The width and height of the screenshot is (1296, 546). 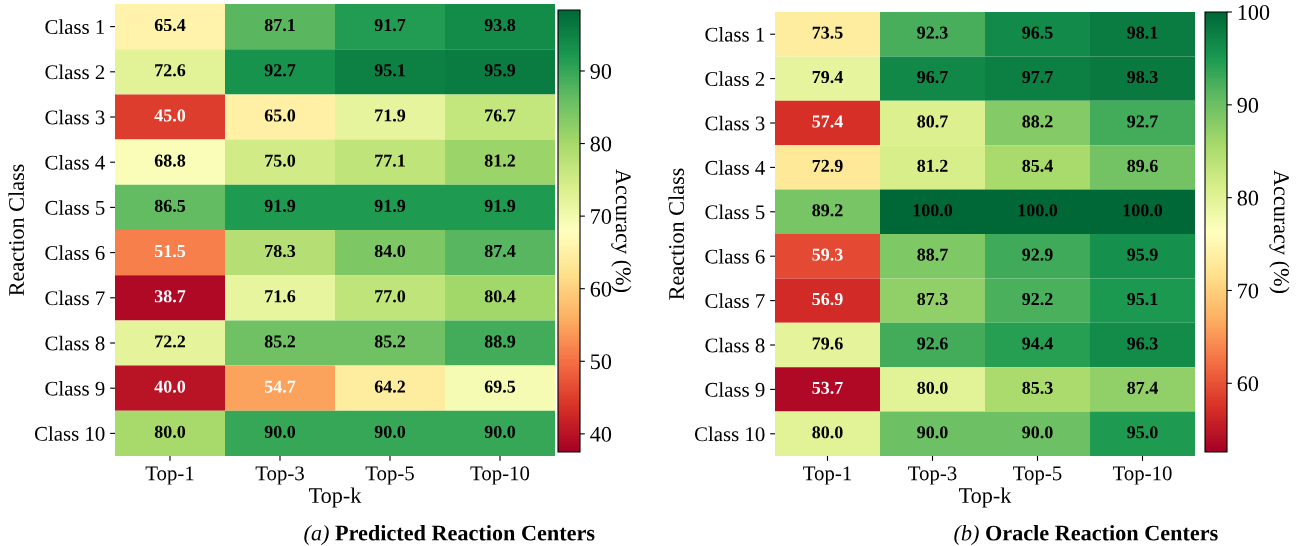 I want to click on data-label: 64.2, so click(x=390, y=386).